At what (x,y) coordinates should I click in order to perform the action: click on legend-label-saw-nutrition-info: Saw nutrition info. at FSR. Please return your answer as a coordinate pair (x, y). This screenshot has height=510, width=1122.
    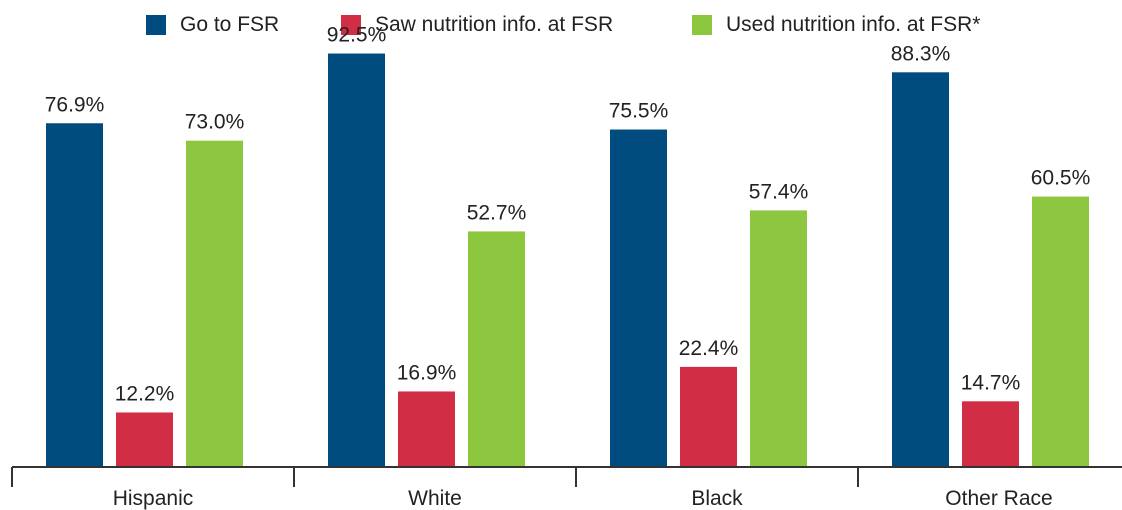
    Looking at the image, I should click on (494, 24).